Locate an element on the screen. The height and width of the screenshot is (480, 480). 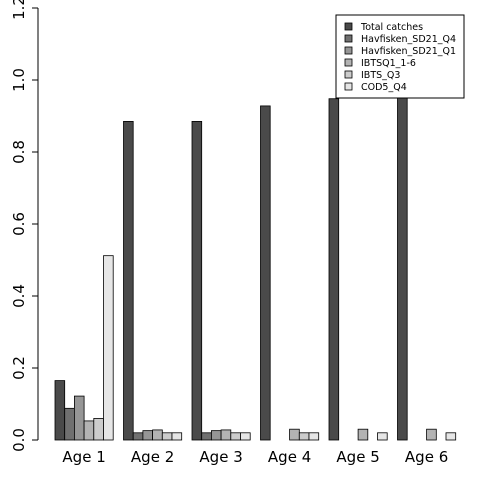
y-tick-label: 0.2 is located at coordinates (19, 368).